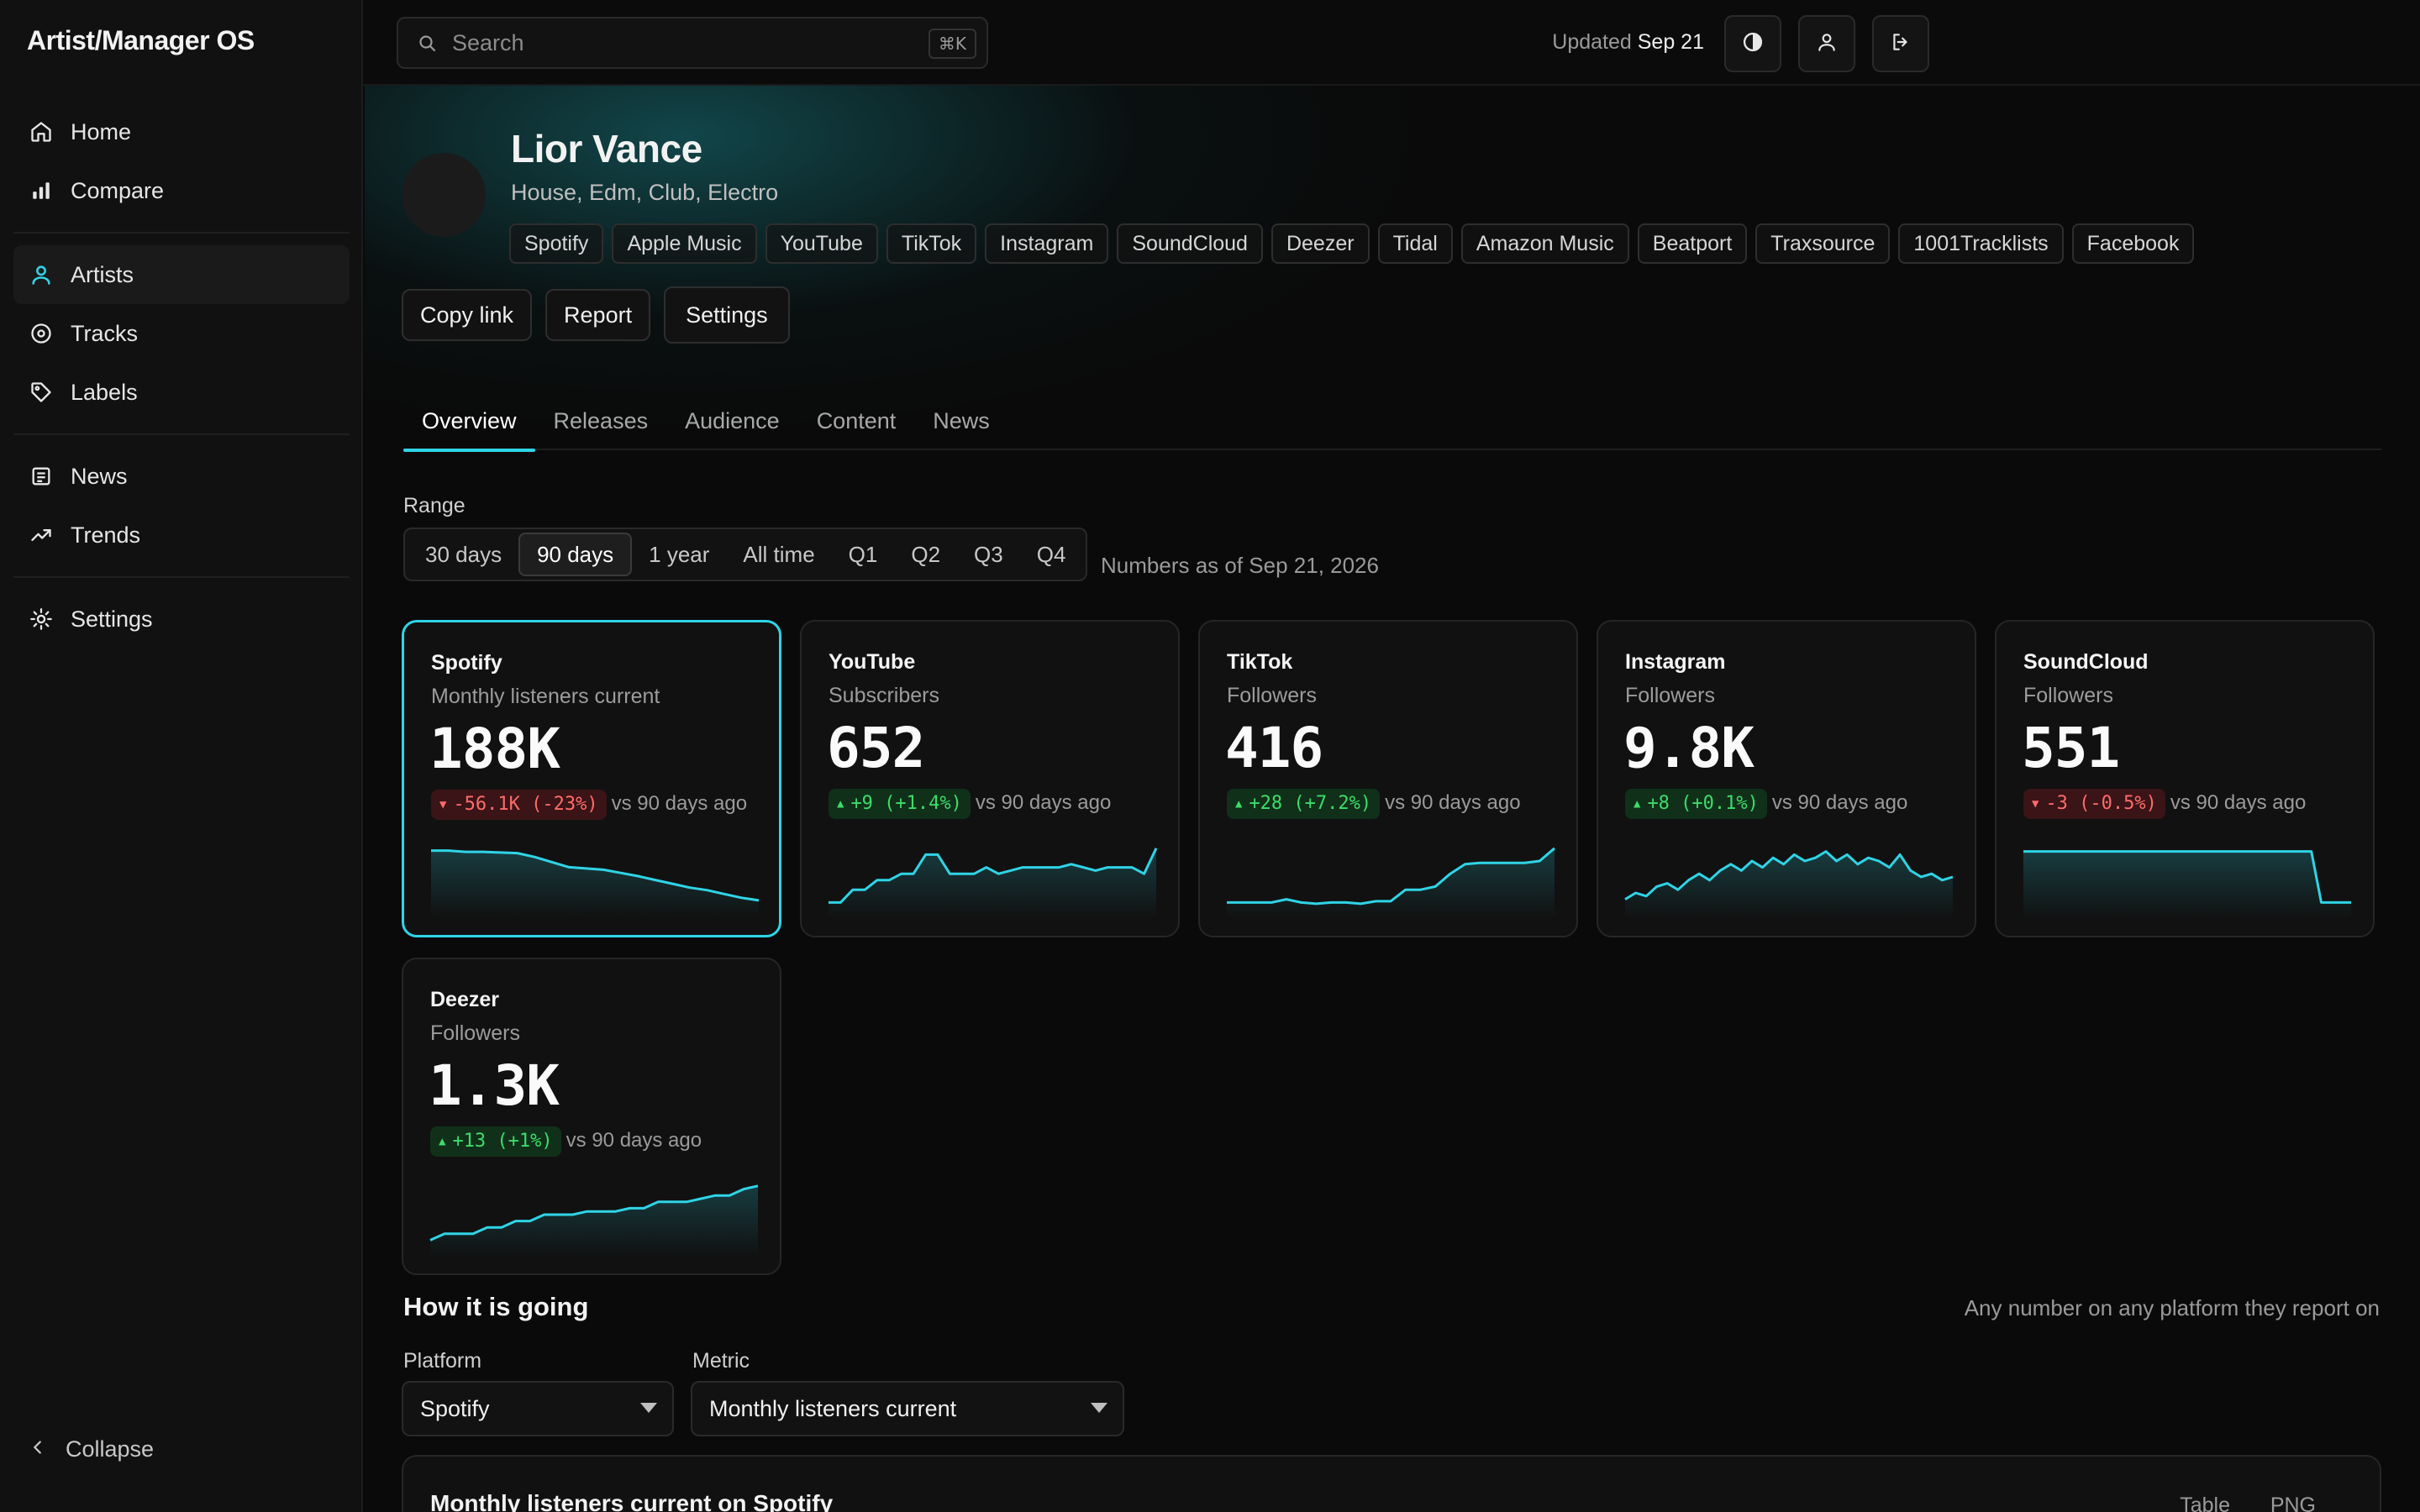 The image size is (2420, 1512). I want to click on profile-button, so click(1826, 43).